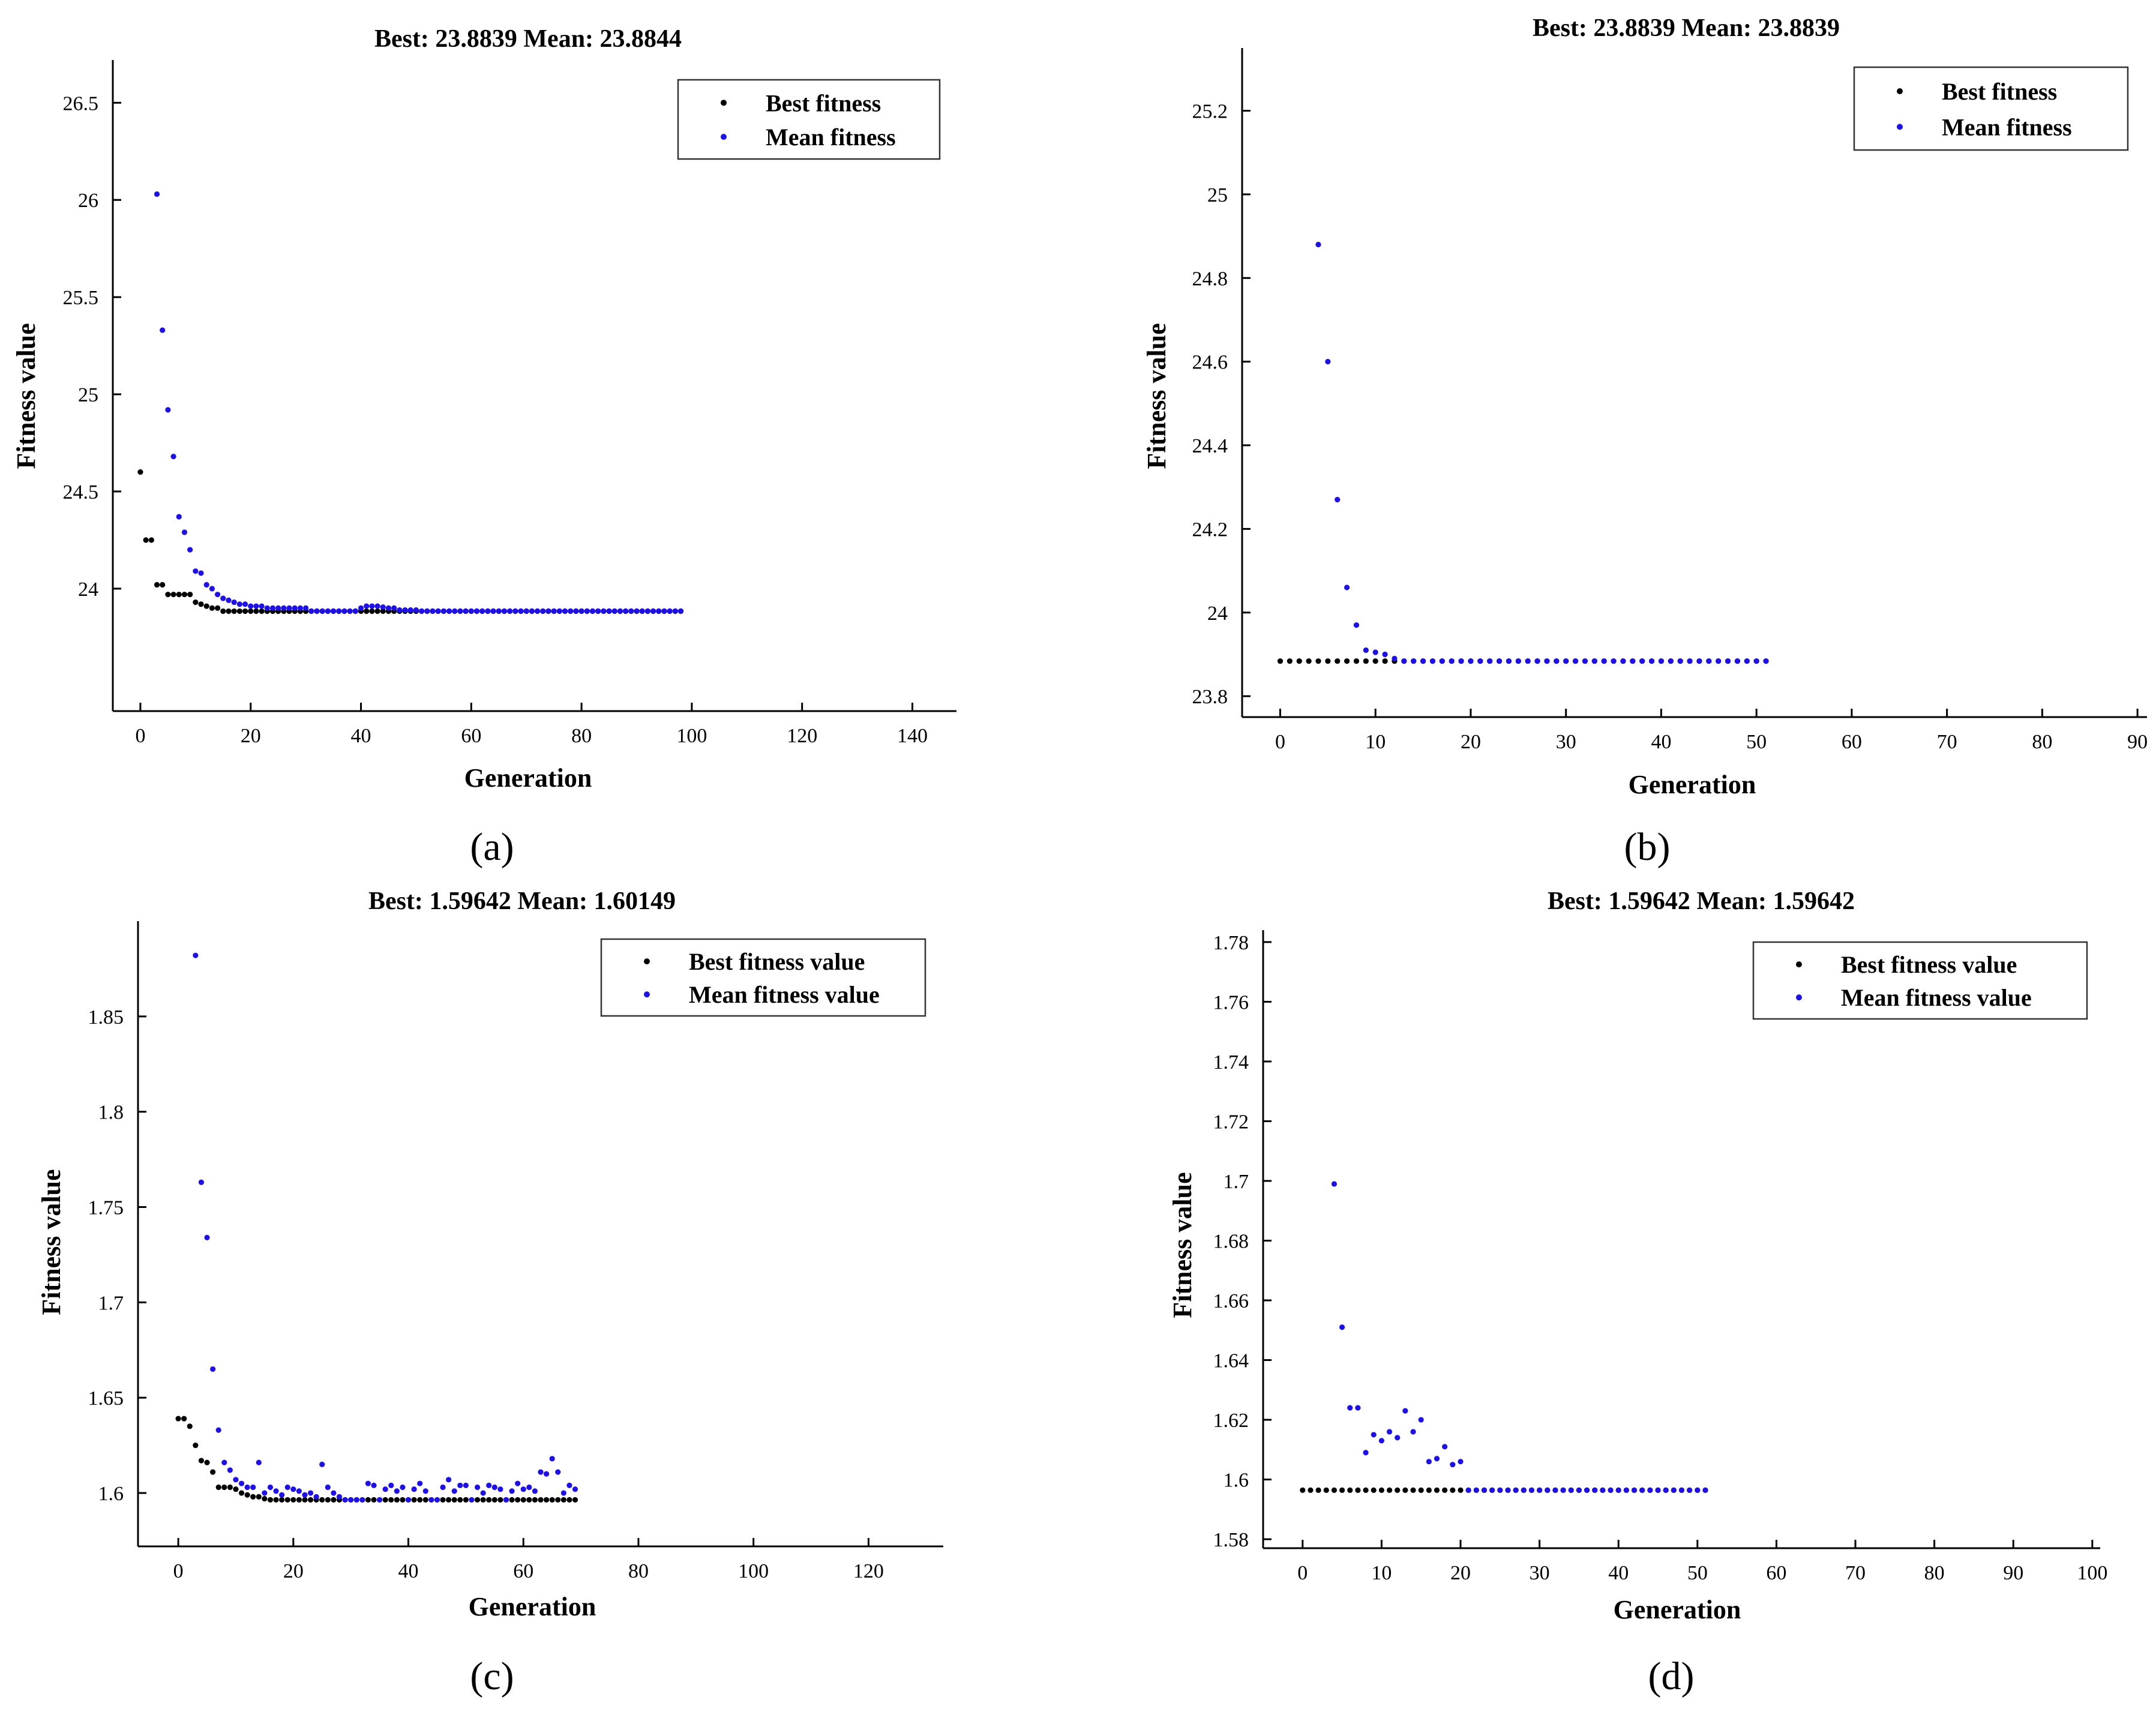 This screenshot has height=1709, width=2156. Describe the element at coordinates (1672, 1676) in the screenshot. I see `caption-d: (d)` at that location.